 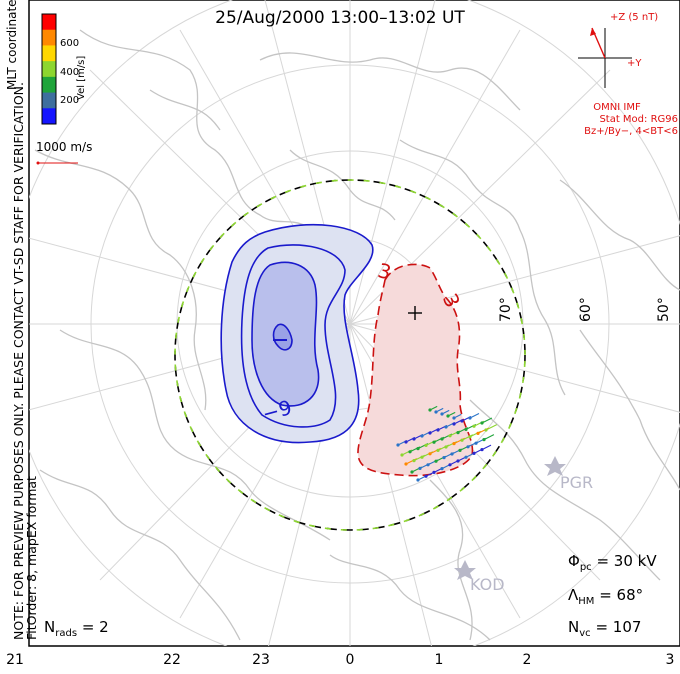 I want to click on positive-contour-label-1: 3, so click(x=384, y=271).